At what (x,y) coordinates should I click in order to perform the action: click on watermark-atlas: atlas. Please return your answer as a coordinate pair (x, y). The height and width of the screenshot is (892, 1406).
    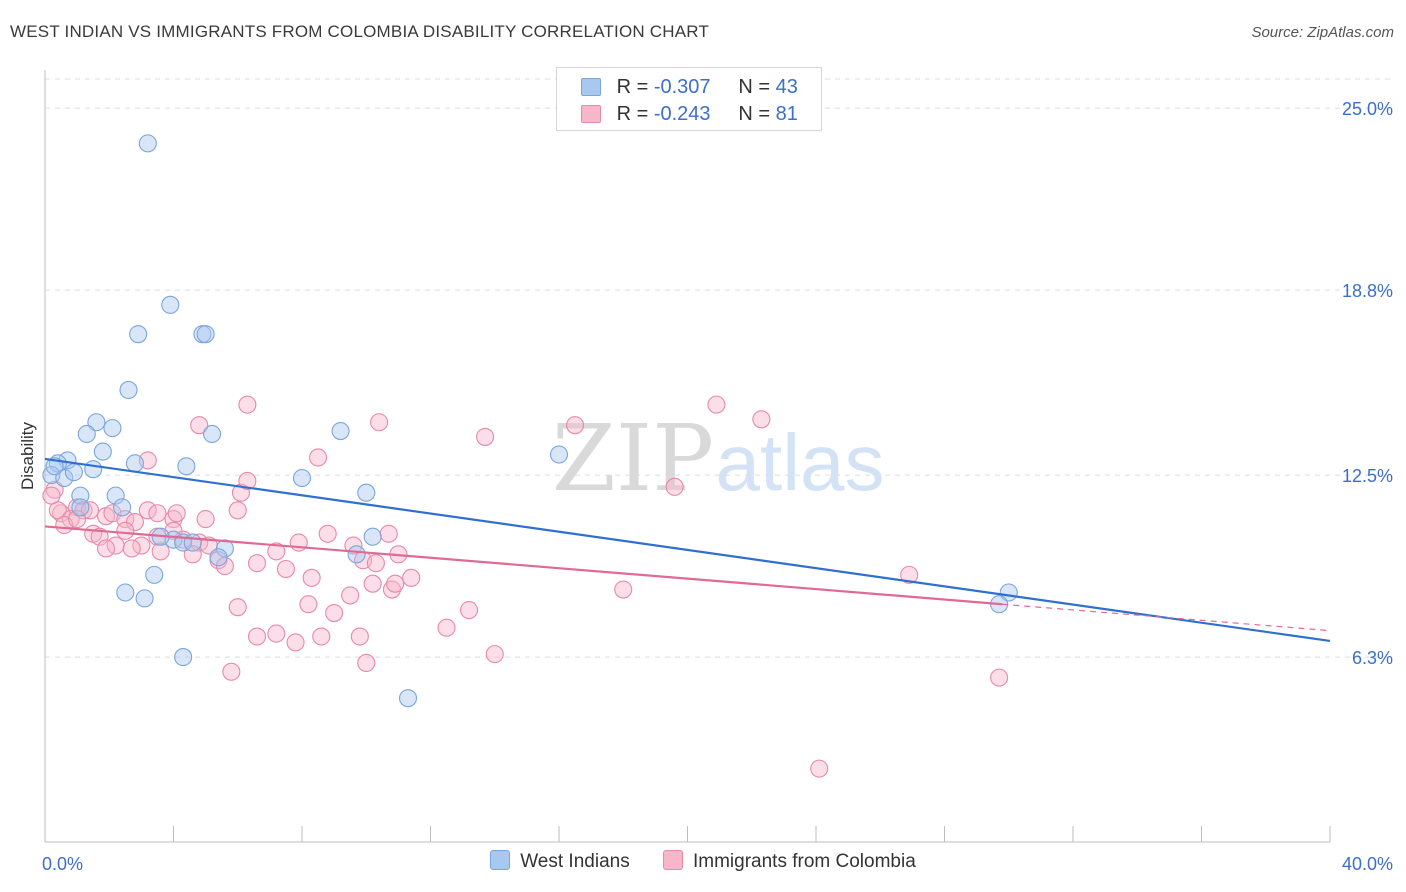
    Looking at the image, I should click on (800, 462).